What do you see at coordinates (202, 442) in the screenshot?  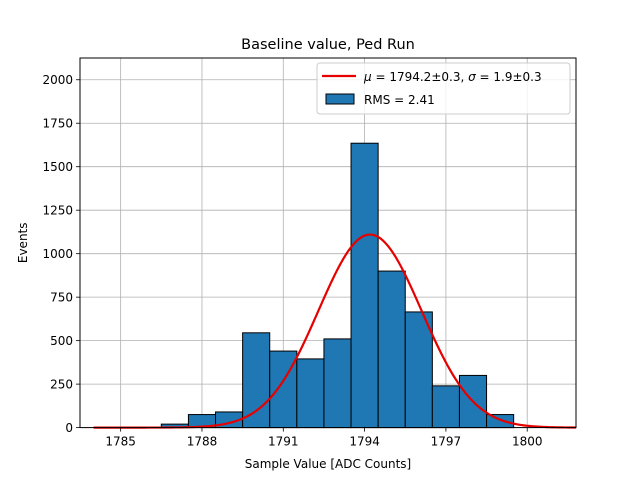 I see `x-tick-label: 1788` at bounding box center [202, 442].